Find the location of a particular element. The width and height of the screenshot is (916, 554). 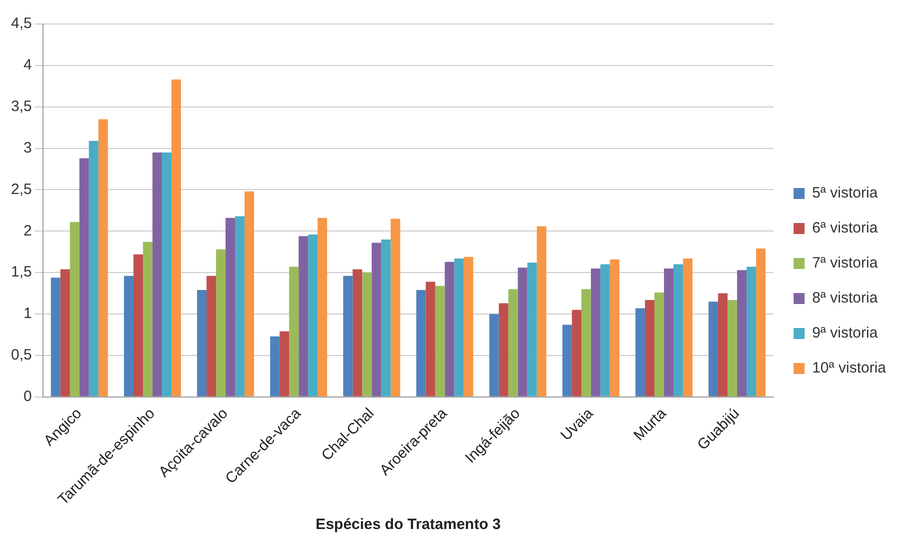

y-tick-label: 0 is located at coordinates (28, 397).